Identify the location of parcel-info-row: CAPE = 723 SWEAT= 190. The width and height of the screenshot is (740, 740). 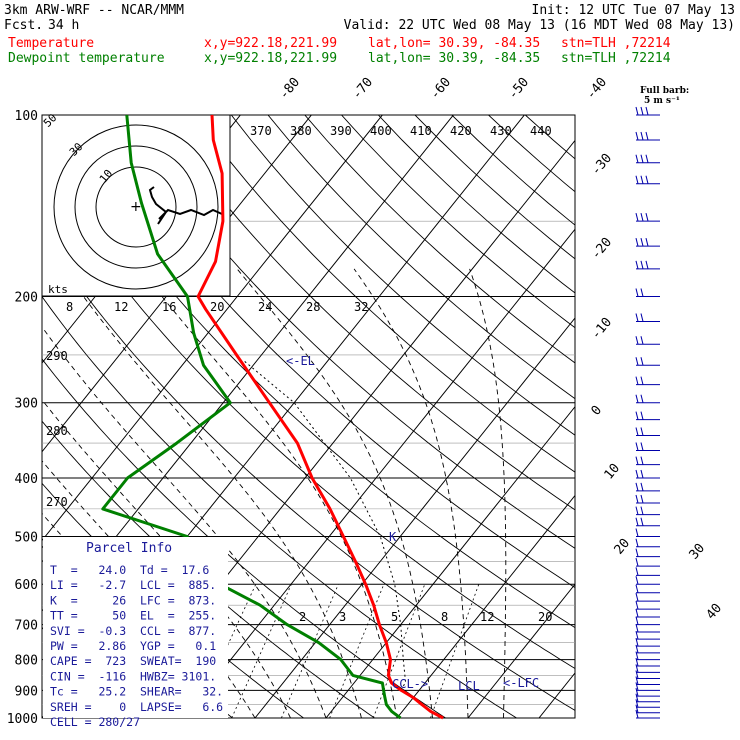
(133, 661).